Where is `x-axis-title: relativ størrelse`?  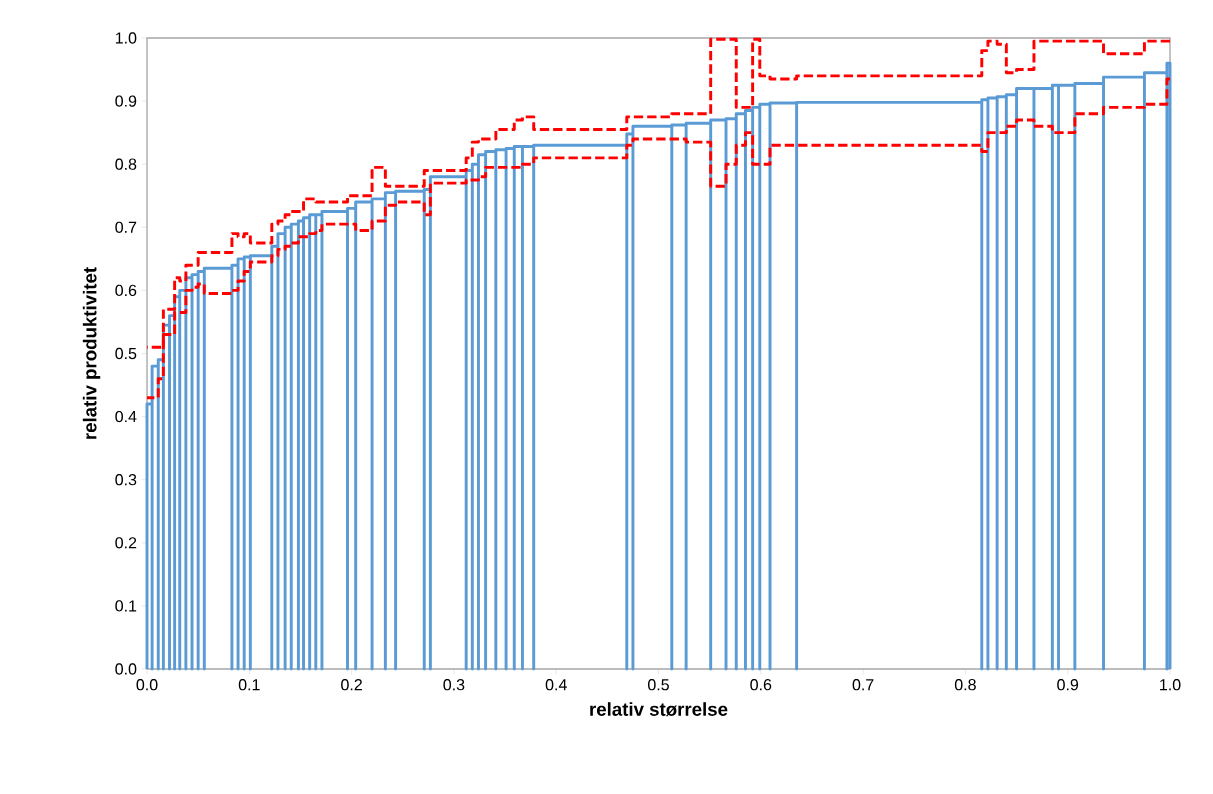
x-axis-title: relativ størrelse is located at coordinates (659, 709).